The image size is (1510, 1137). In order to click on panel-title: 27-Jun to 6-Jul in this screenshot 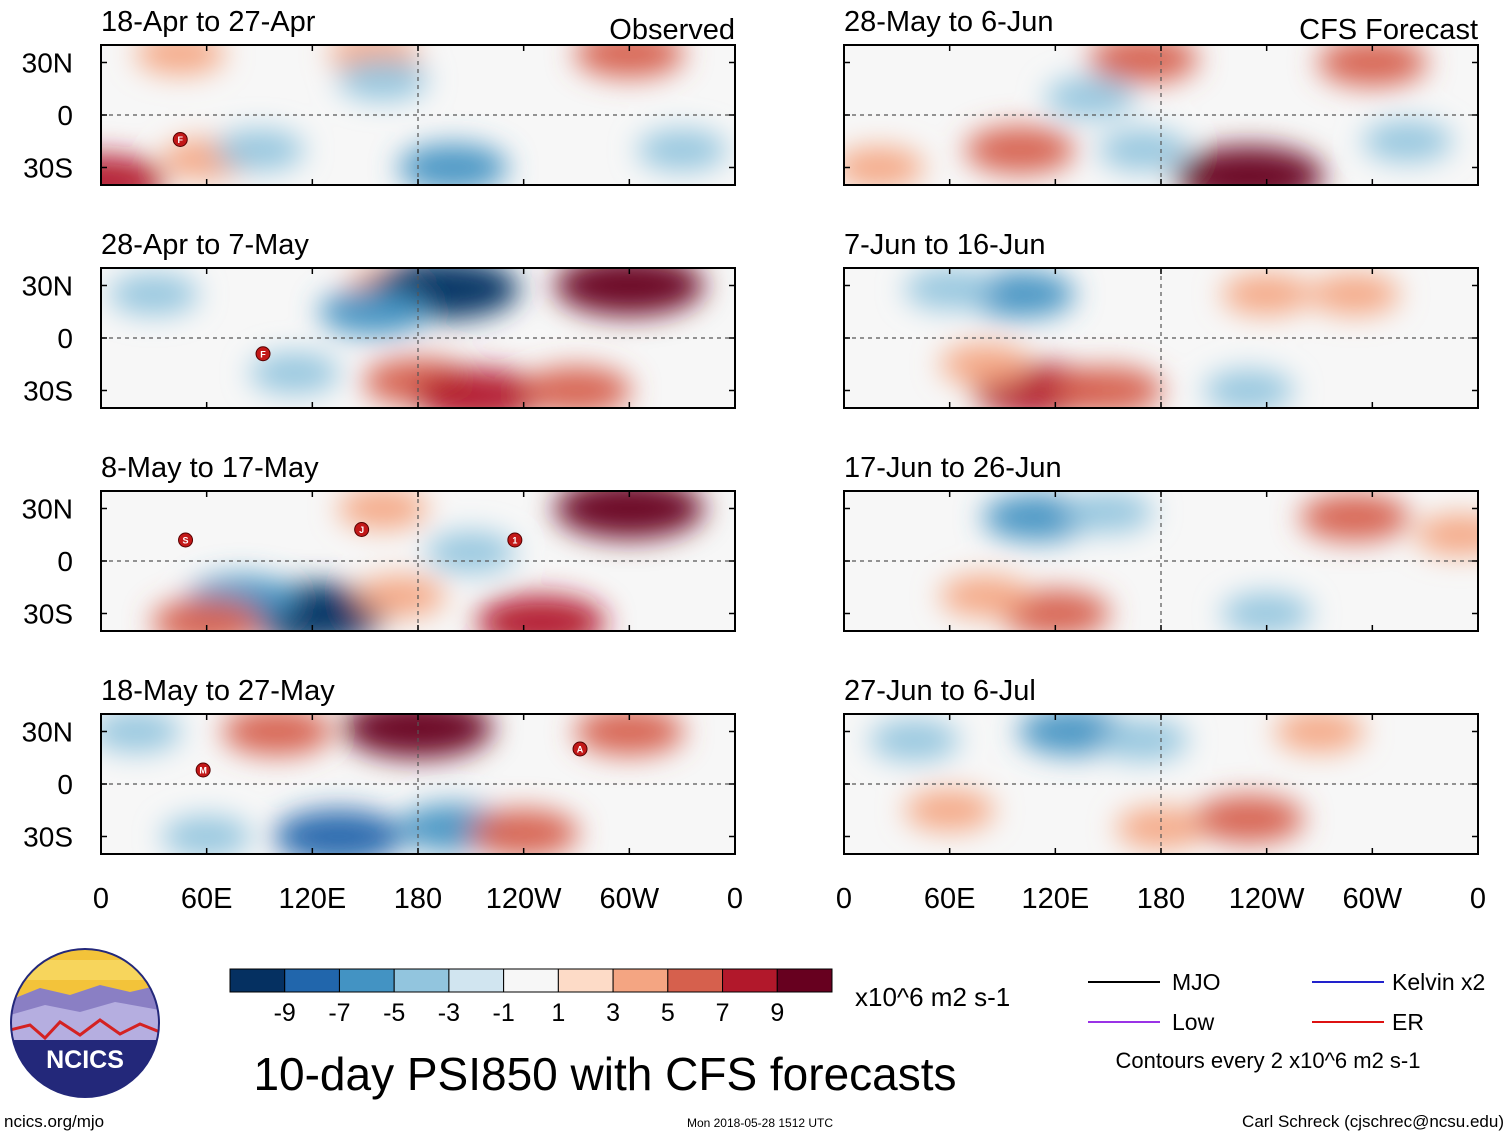, I will do `click(940, 691)`.